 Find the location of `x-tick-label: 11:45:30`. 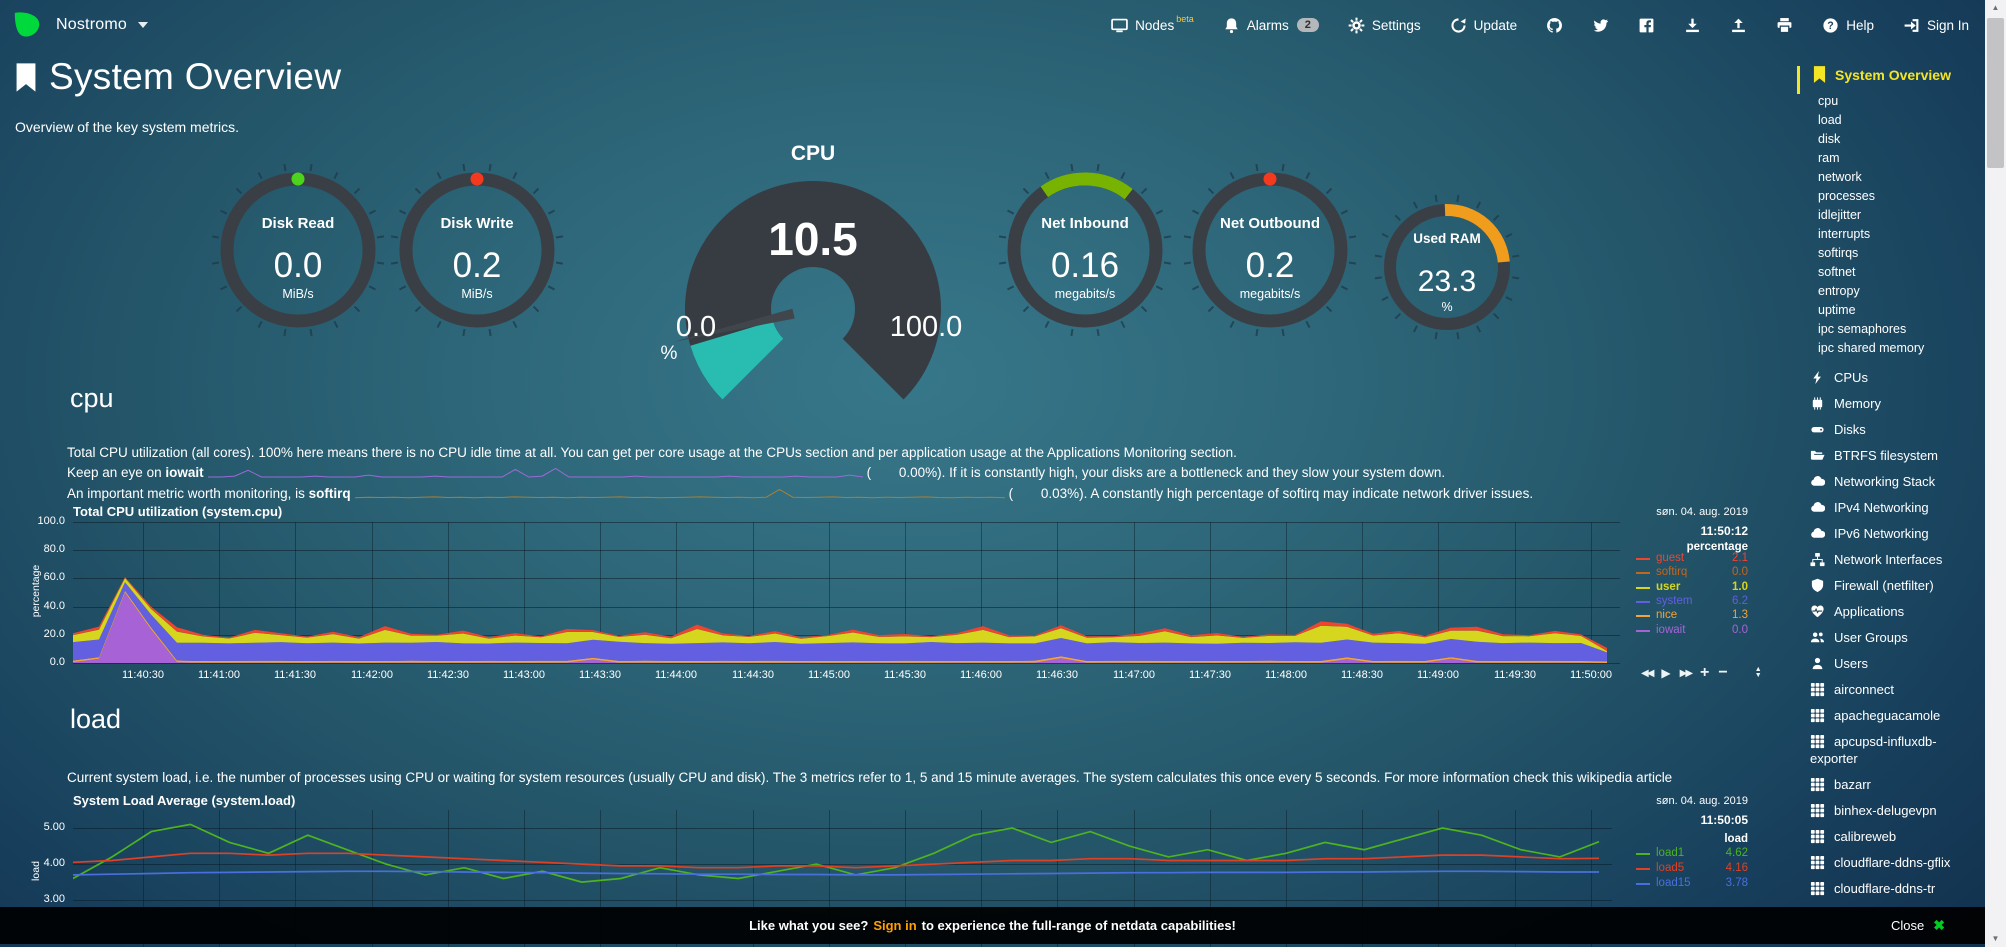

x-tick-label: 11:45:30 is located at coordinates (904, 675).